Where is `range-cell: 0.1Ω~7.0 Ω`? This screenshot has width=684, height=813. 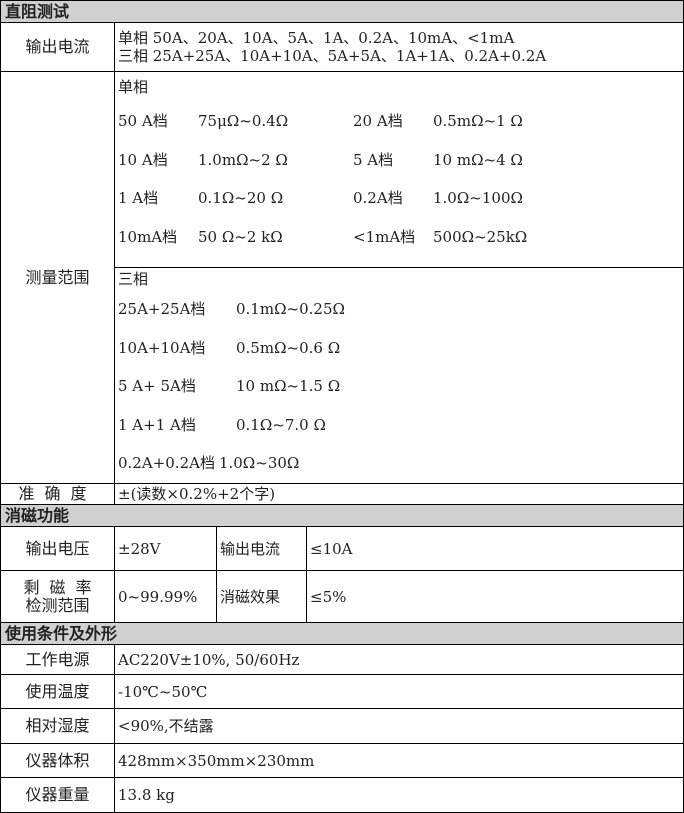 range-cell: 0.1Ω~7.0 Ω is located at coordinates (281, 424).